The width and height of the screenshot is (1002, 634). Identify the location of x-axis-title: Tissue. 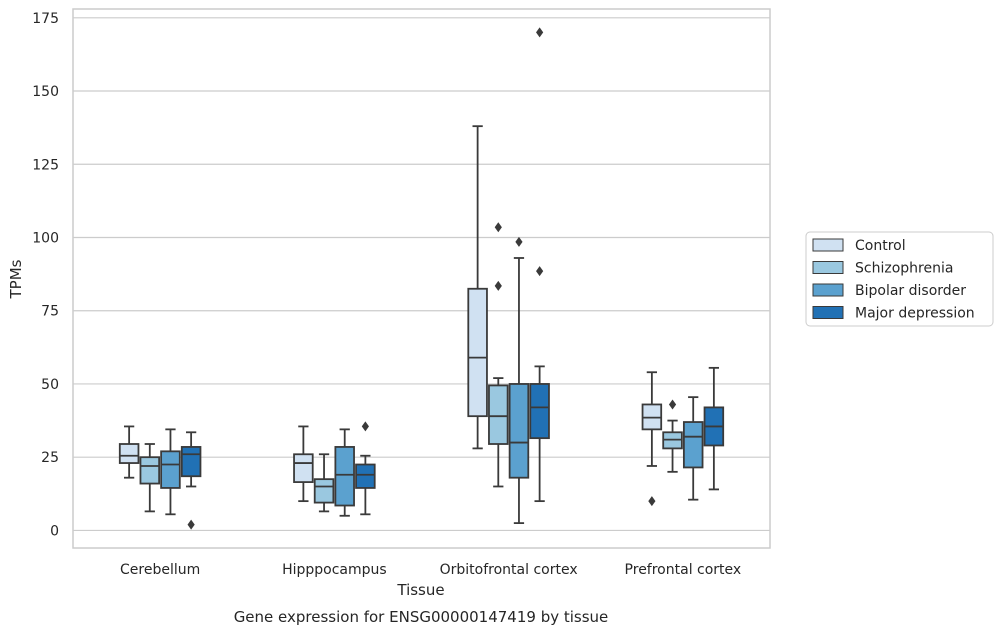
(420, 590).